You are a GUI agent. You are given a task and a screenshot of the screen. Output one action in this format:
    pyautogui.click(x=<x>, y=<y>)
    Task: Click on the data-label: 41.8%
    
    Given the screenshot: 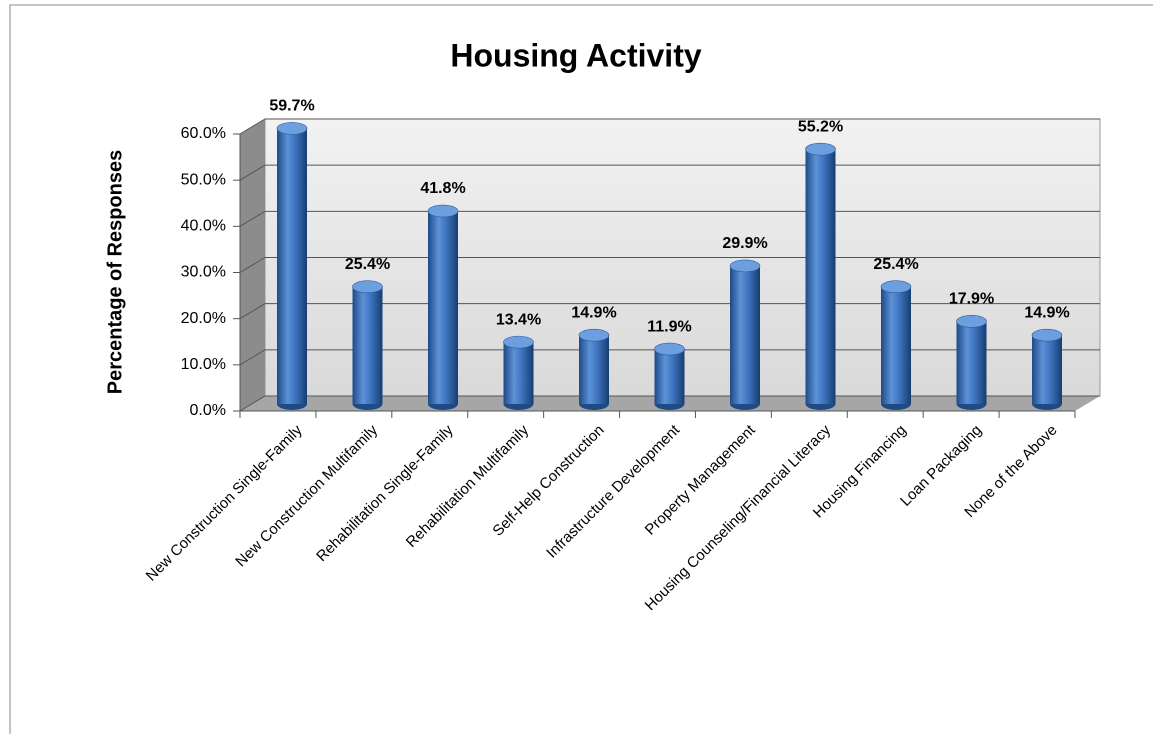 What is the action you would take?
    pyautogui.click(x=442, y=188)
    